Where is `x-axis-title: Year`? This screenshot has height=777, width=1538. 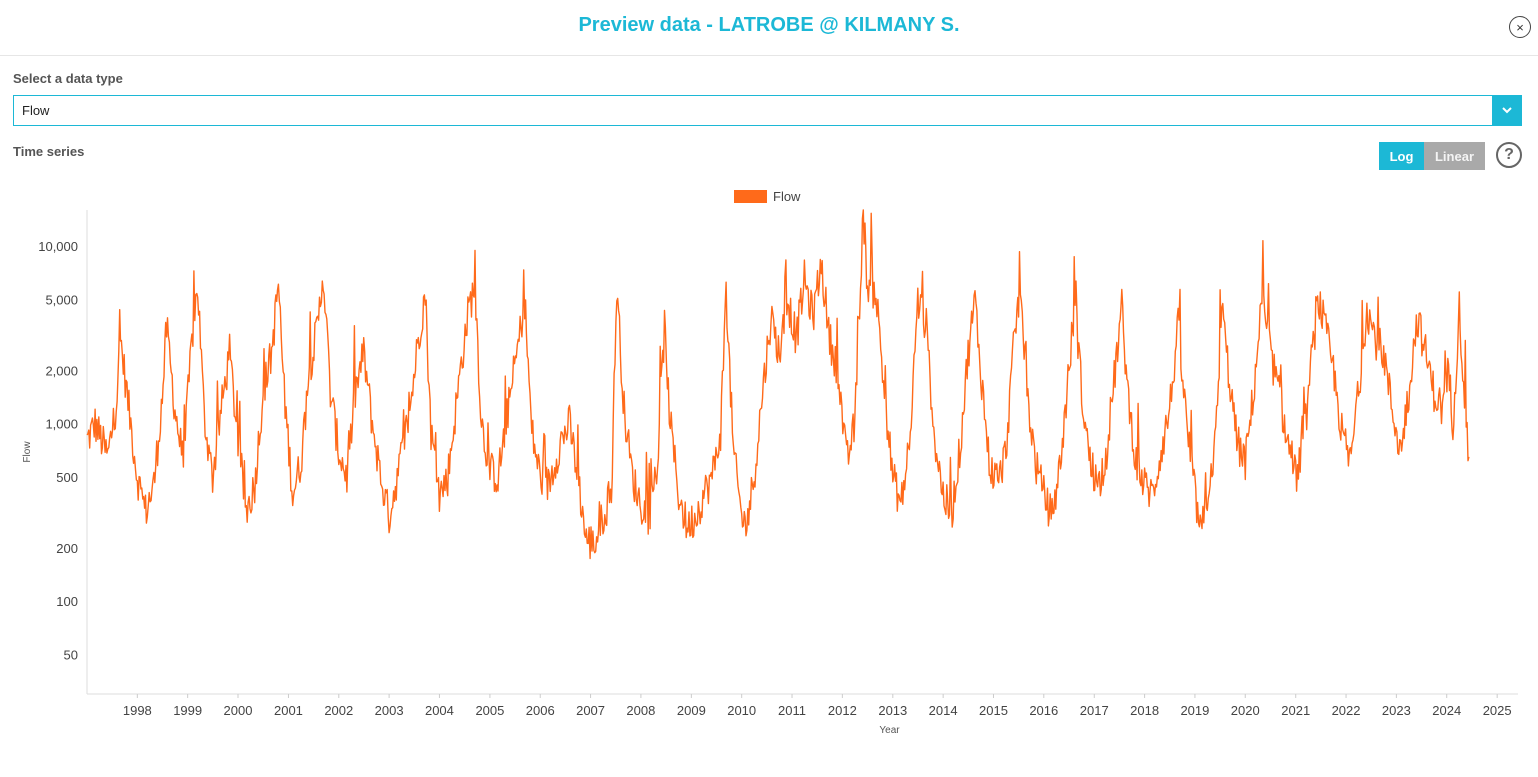
x-axis-title: Year is located at coordinates (889, 730).